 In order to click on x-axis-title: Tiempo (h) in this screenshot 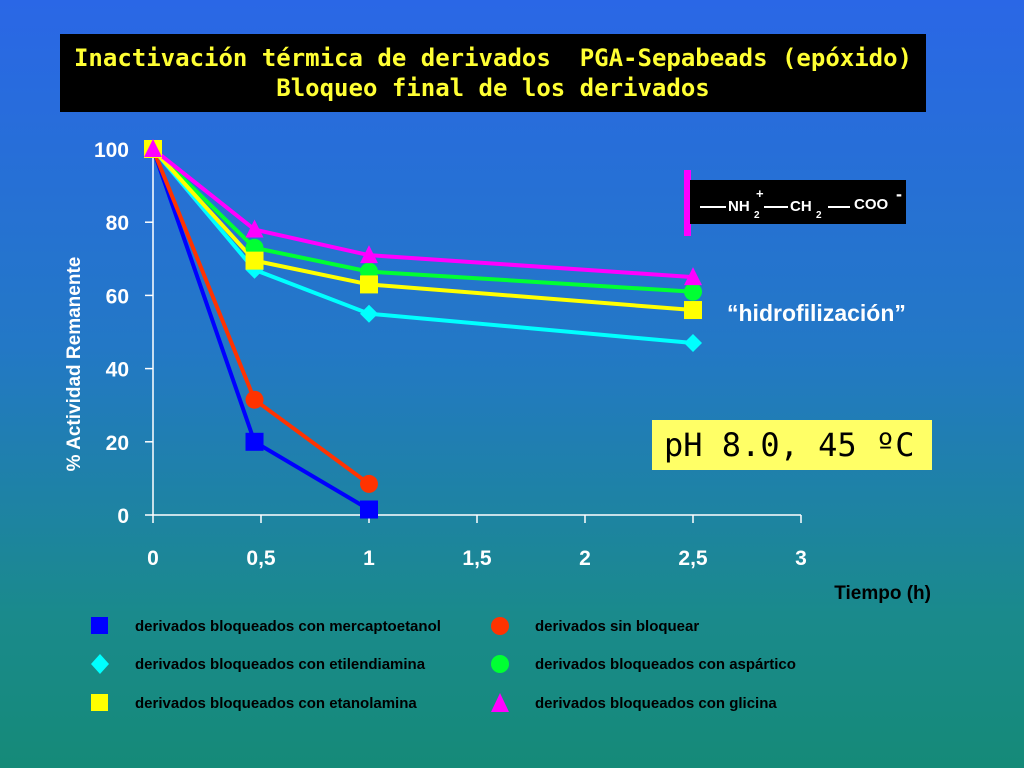, I will do `click(882, 593)`.